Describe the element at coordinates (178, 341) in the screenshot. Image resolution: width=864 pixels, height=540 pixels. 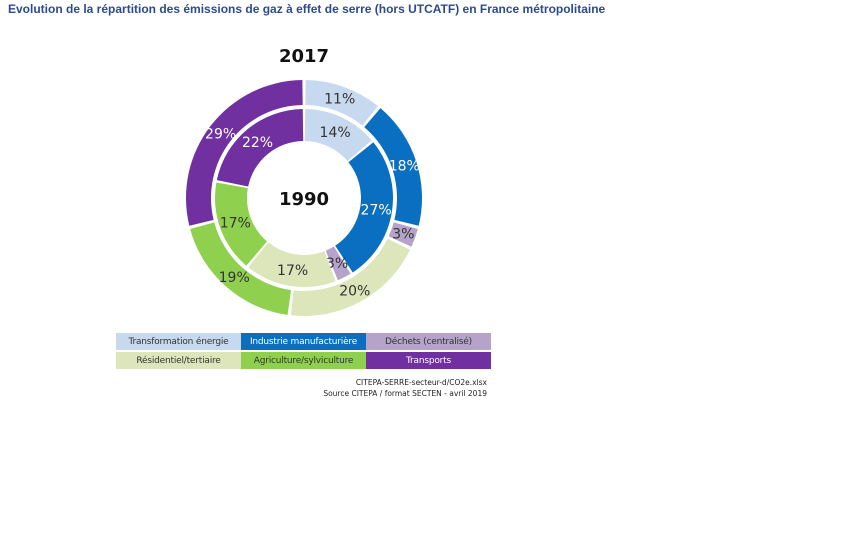
I see `legend-item-transformation-energie: Transformation énergie` at that location.